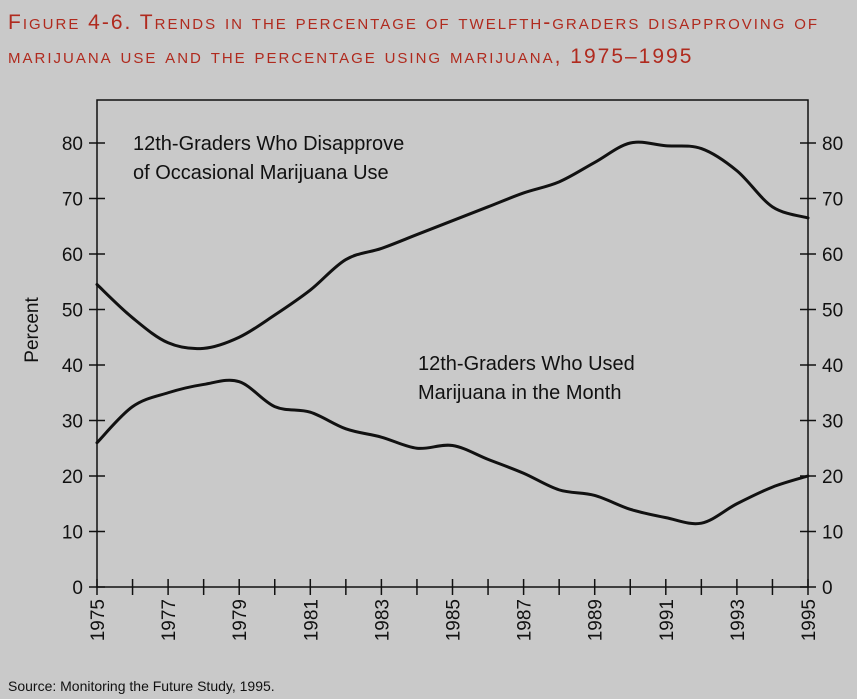 Image resolution: width=857 pixels, height=699 pixels. What do you see at coordinates (72, 422) in the screenshot?
I see `left-y-tick-label: 30` at bounding box center [72, 422].